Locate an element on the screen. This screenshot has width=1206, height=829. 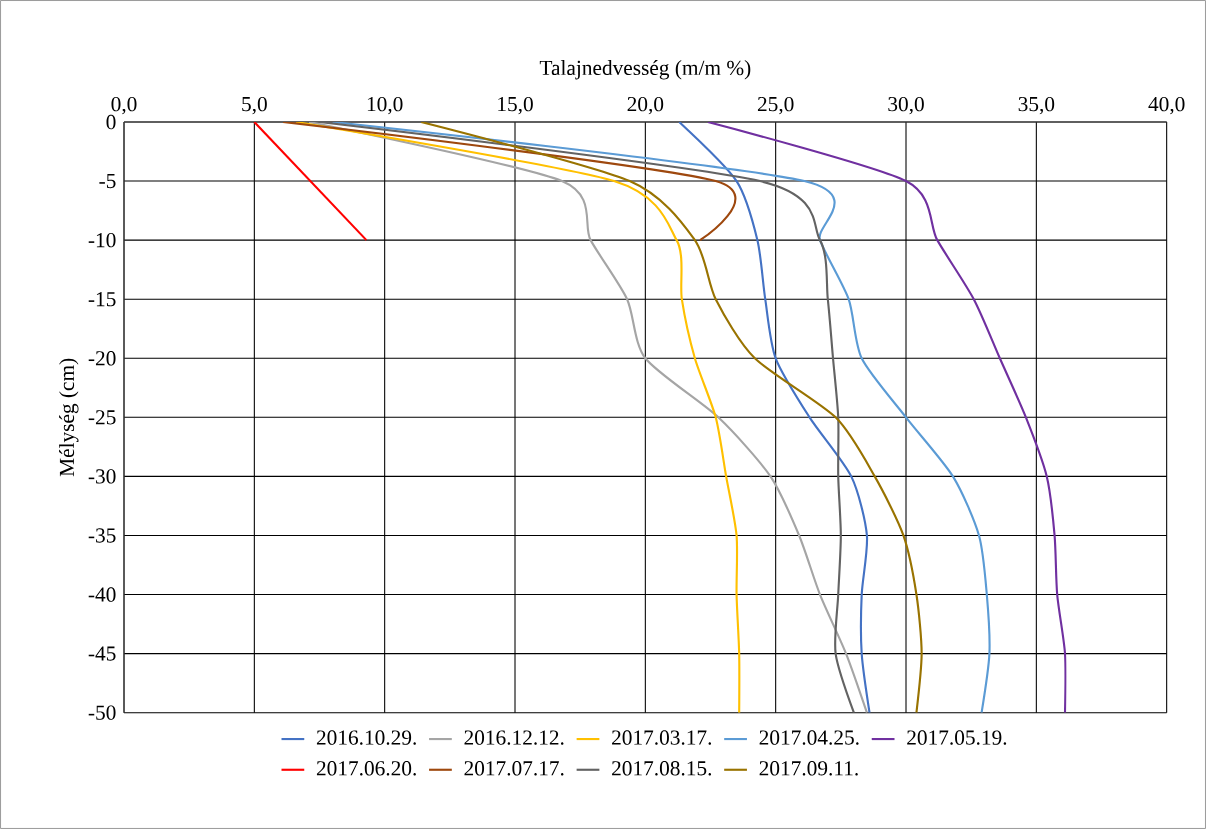
x-tick-label: 35,0 is located at coordinates (1036, 105).